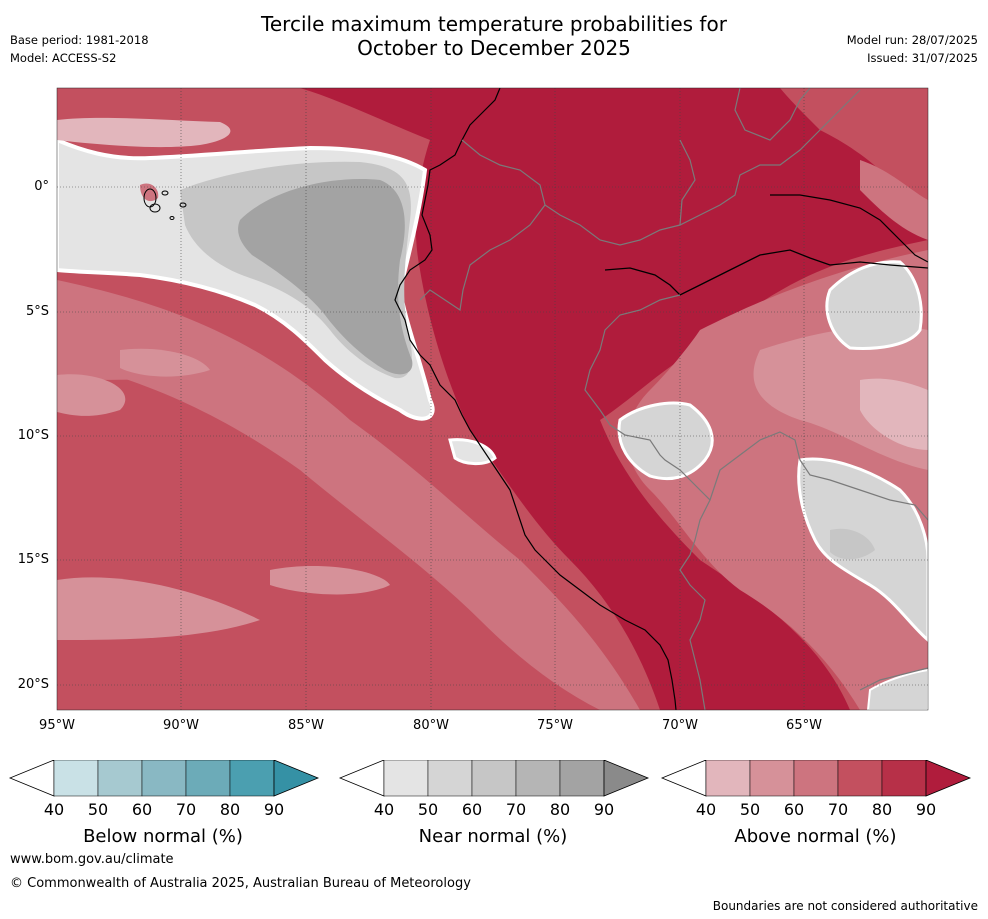 Image resolution: width=988 pixels, height=919 pixels. Describe the element at coordinates (516, 809) in the screenshot. I see `colorbar-near-tick: 70` at that location.